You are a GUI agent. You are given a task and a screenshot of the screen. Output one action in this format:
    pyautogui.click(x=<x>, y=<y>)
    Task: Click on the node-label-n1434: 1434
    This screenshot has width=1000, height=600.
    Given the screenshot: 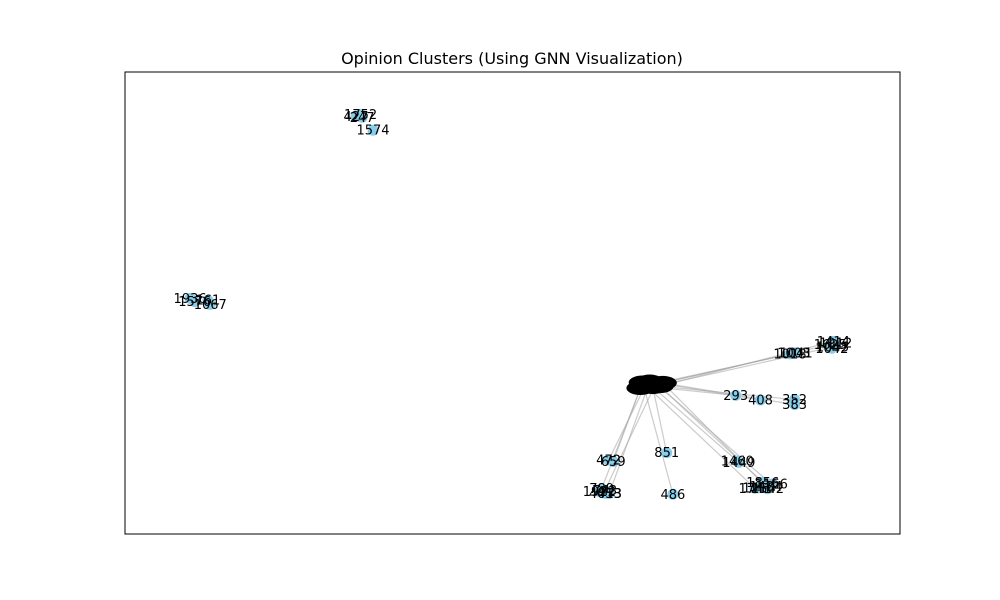 What is the action you would take?
    pyautogui.click(x=765, y=487)
    